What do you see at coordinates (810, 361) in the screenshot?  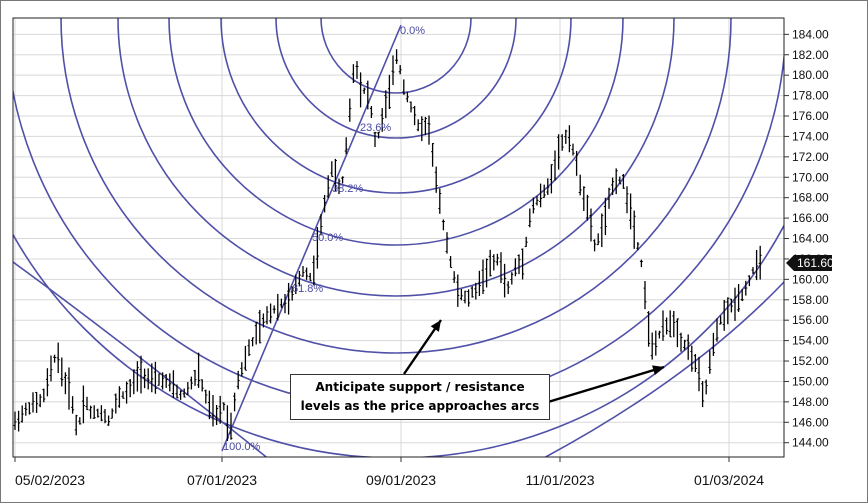 I see `y-tick-label: 152.00` at bounding box center [810, 361].